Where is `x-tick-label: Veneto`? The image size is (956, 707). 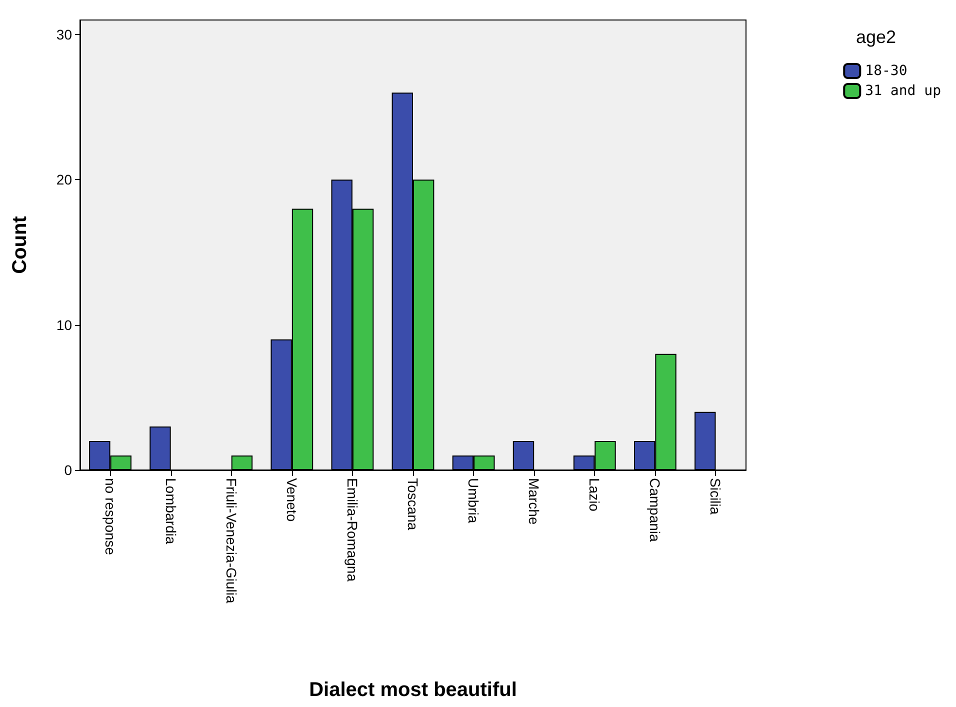 x-tick-label: Veneto is located at coordinates (292, 500).